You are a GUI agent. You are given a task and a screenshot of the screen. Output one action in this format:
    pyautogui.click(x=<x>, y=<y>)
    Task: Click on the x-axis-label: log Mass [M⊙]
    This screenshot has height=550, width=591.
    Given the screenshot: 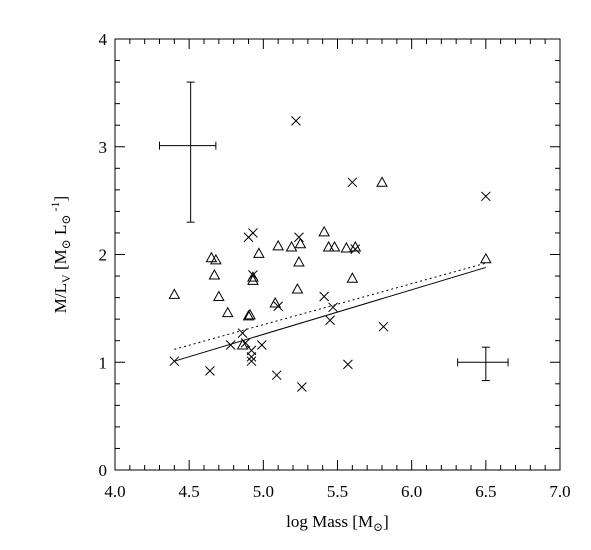 What is the action you would take?
    pyautogui.click(x=337, y=523)
    